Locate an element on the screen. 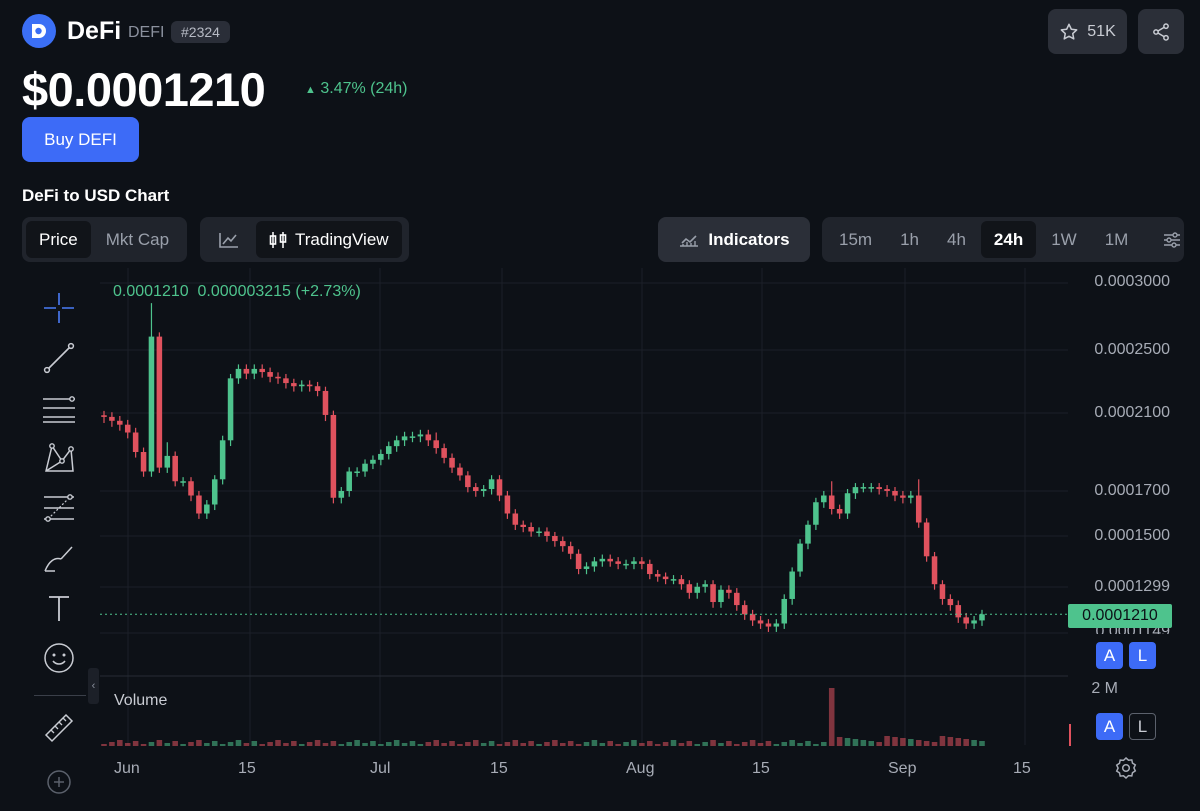 Image resolution: width=1200 pixels, height=811 pixels. pattern-tool is located at coordinates (59, 458).